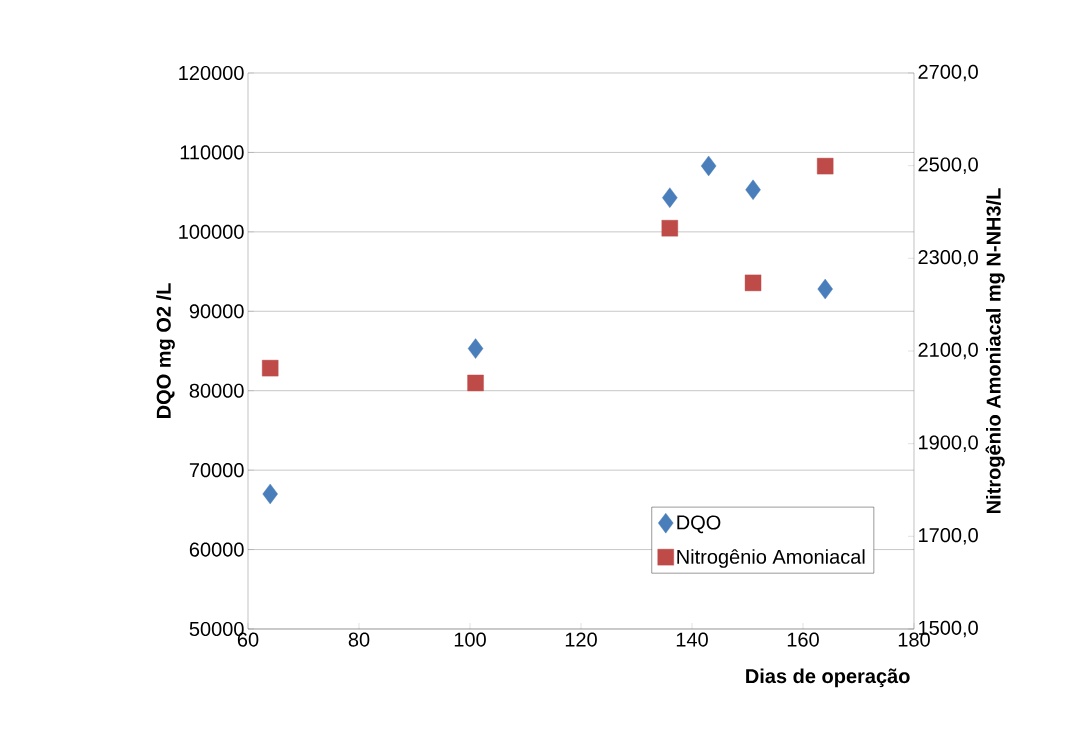 Image resolution: width=1085 pixels, height=733 pixels. Describe the element at coordinates (581, 639) in the screenshot. I see `x-tick-label: 120` at that location.